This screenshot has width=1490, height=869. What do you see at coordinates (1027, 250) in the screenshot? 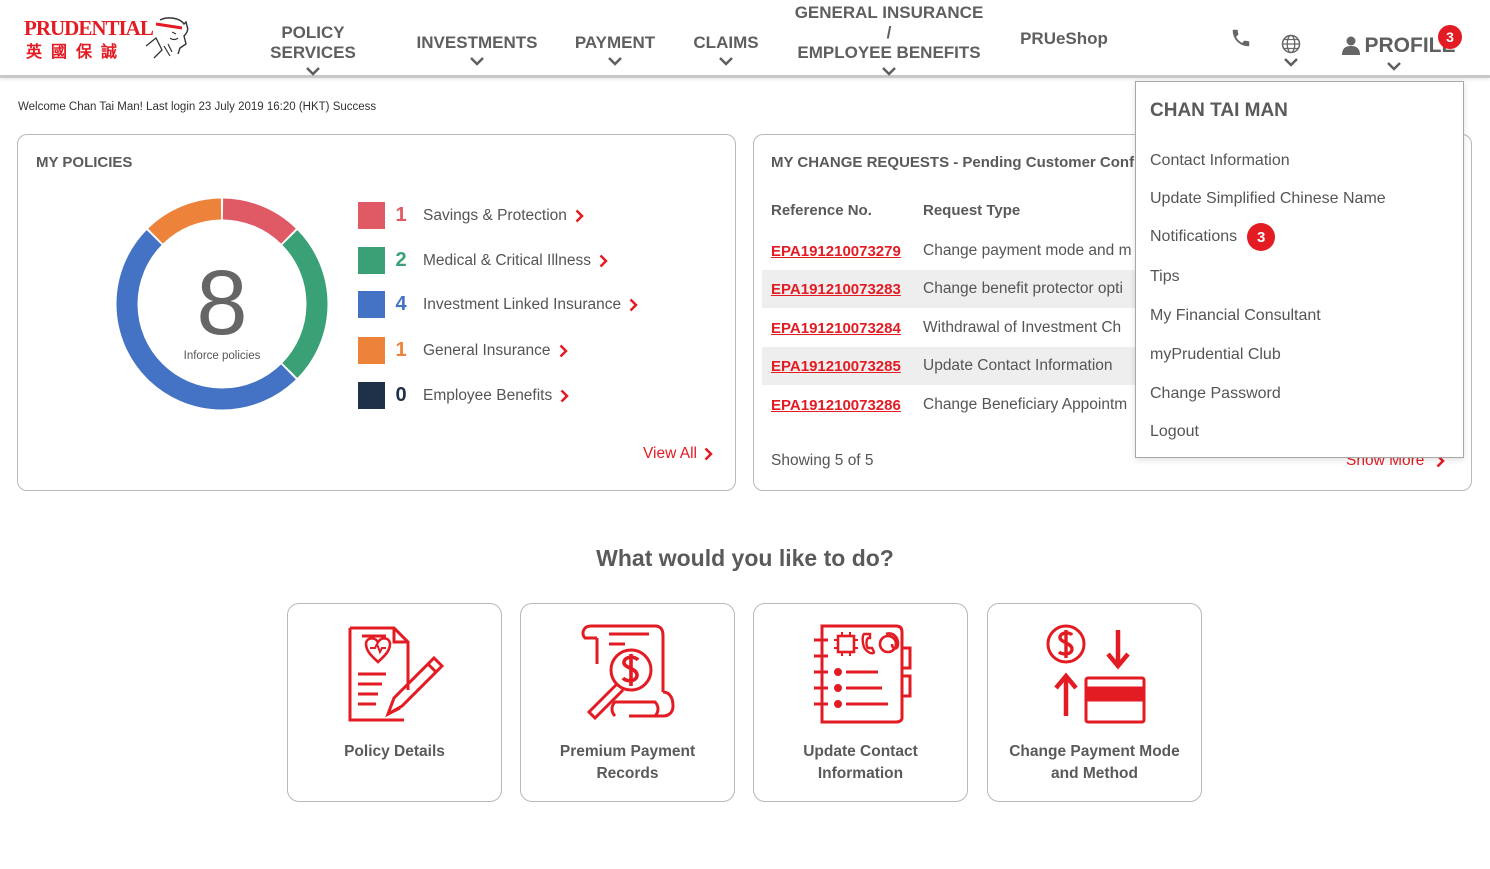
I see `request-type: Change payment mode and m` at bounding box center [1027, 250].